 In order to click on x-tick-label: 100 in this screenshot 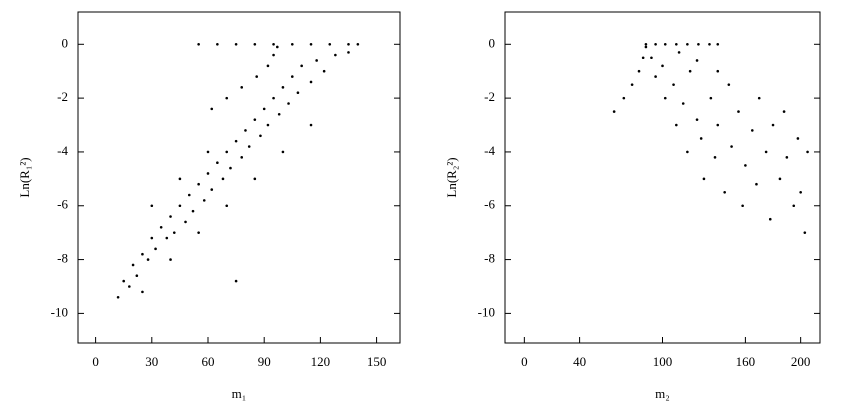, I will do `click(663, 361)`.